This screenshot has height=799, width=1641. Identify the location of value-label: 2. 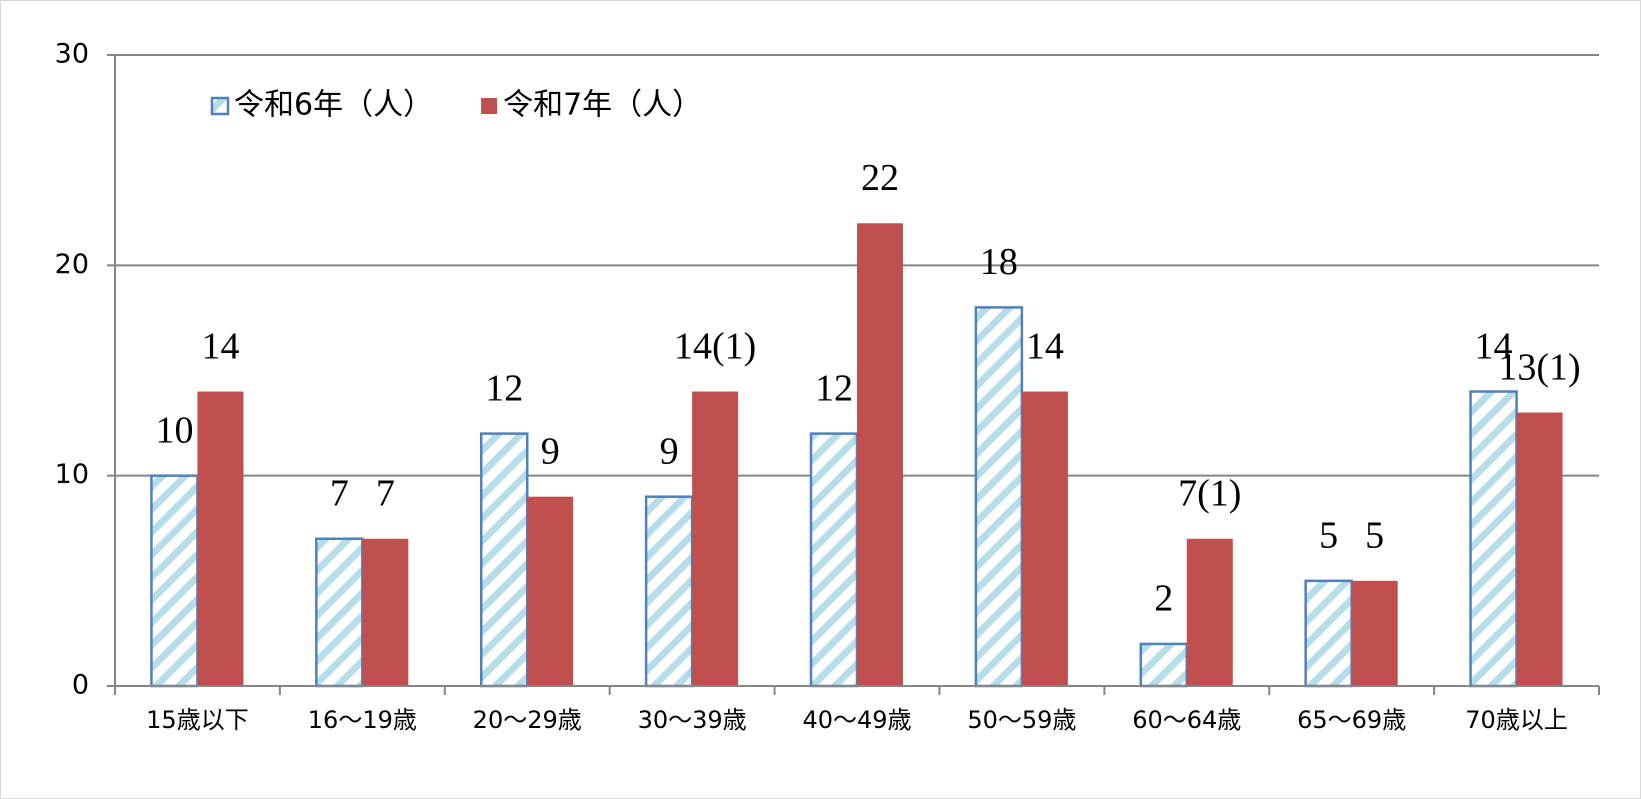
(1163, 599).